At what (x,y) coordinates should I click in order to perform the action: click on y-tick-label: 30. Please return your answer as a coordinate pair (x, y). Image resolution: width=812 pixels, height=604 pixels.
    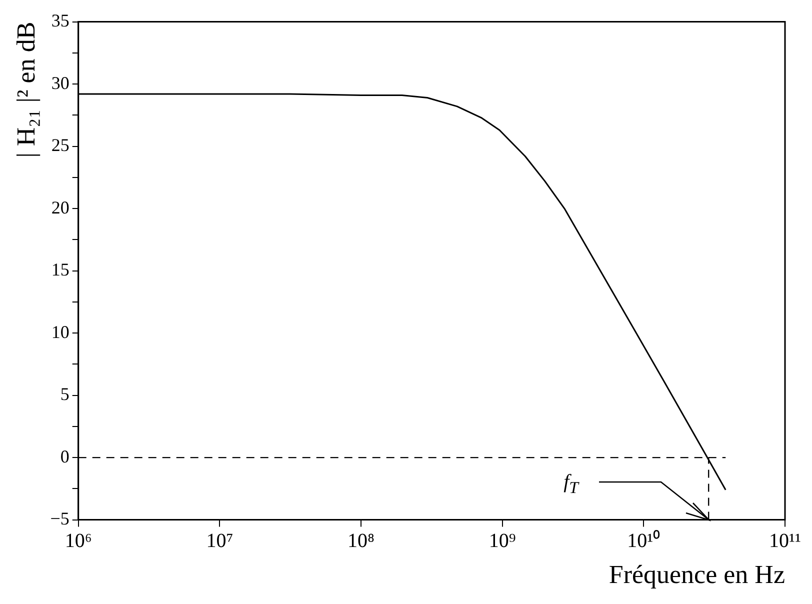
    Looking at the image, I should click on (60, 82).